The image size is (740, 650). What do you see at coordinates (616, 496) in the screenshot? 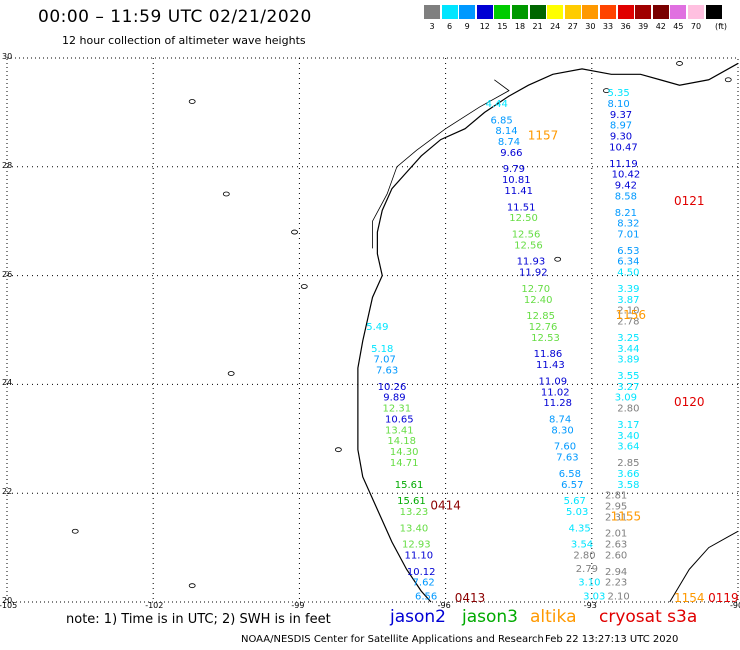
I see `wave-height-value: 2.81` at bounding box center [616, 496].